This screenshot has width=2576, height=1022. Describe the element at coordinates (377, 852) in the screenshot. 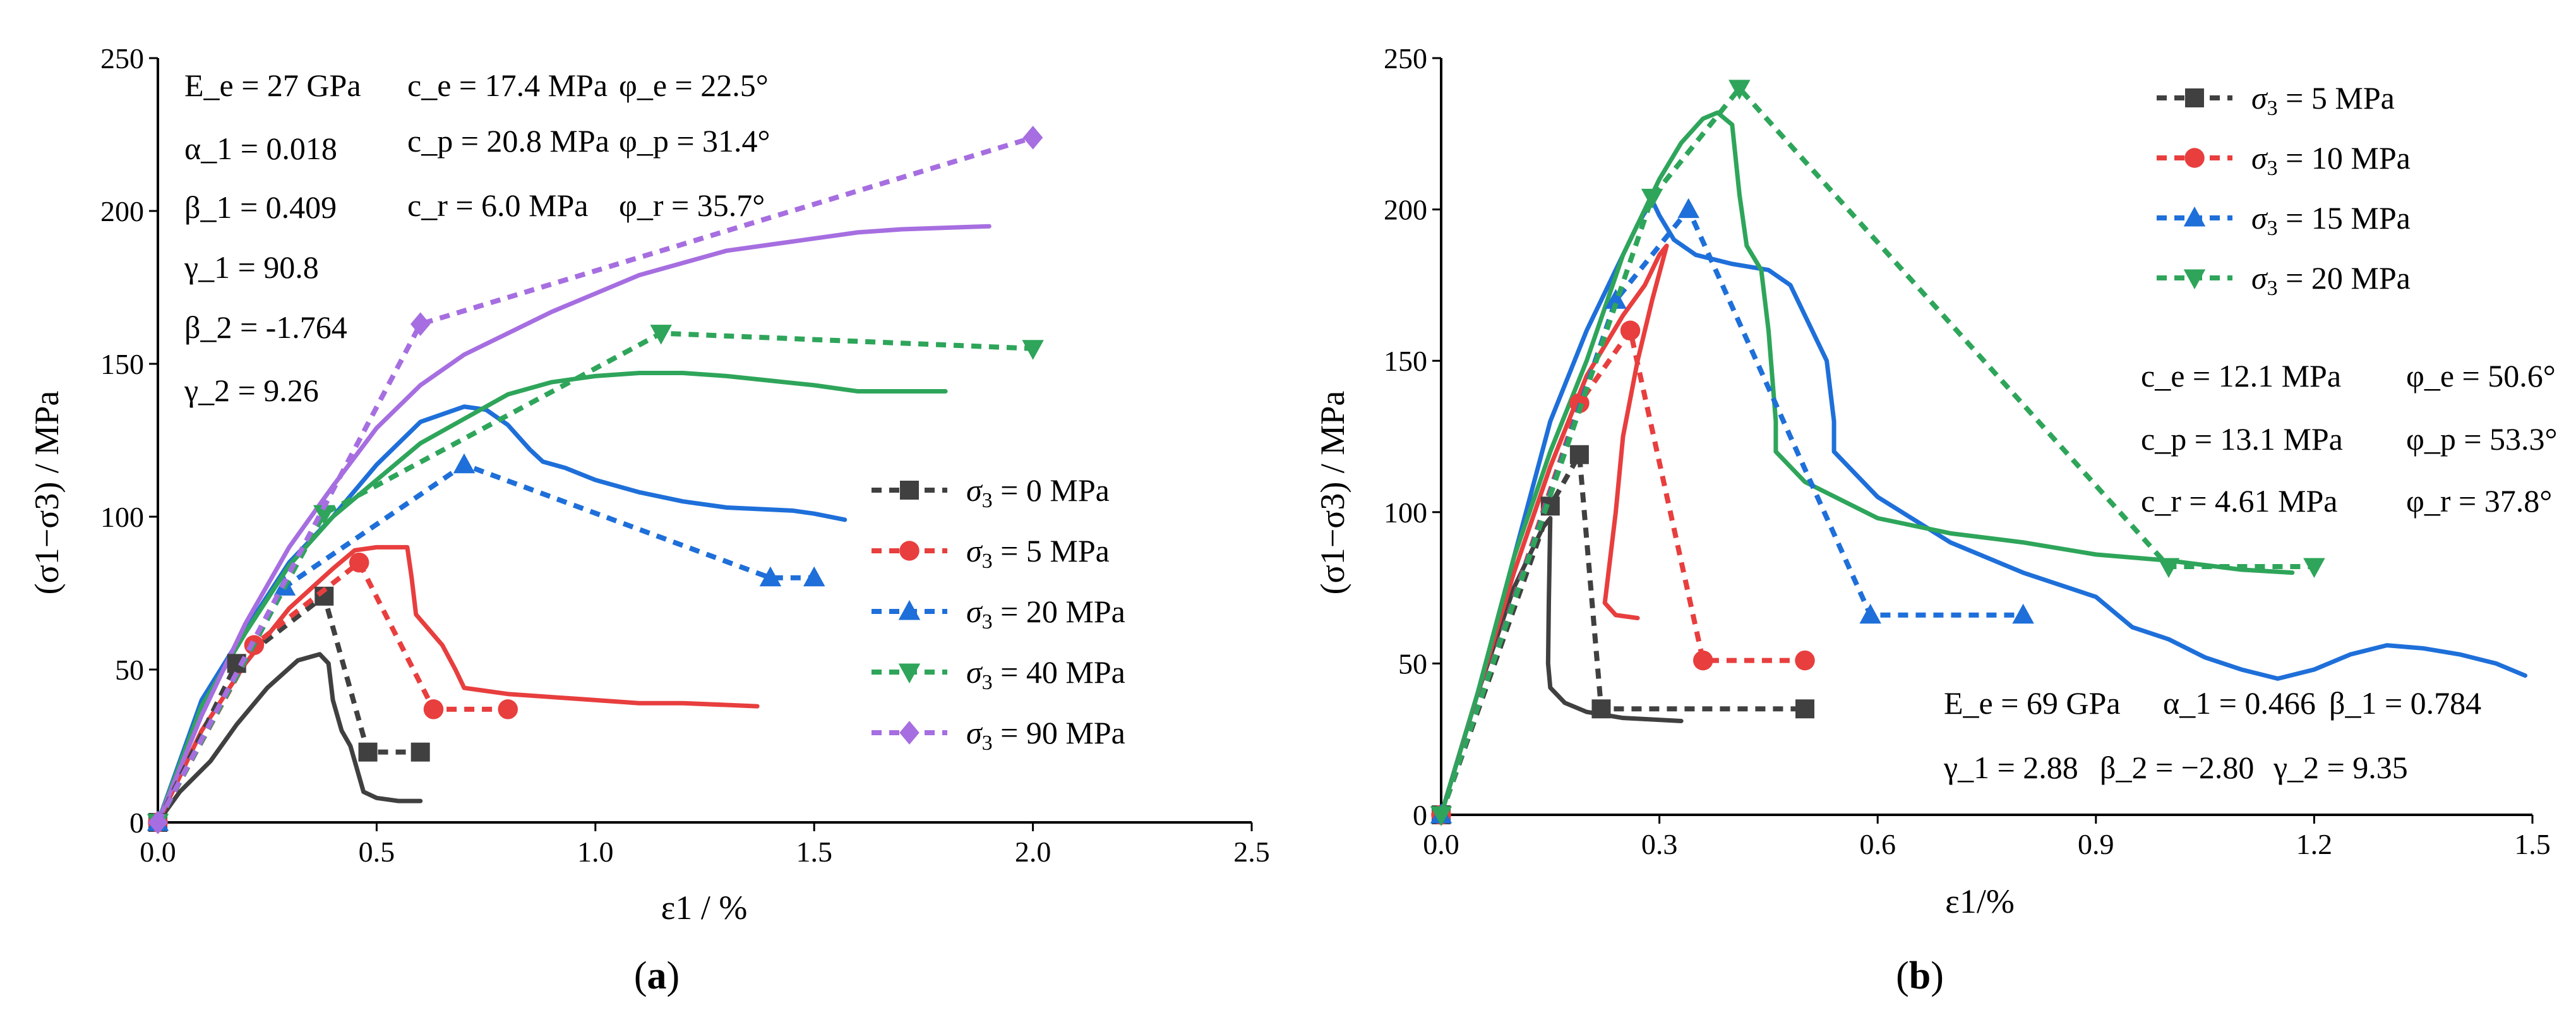

I see `x-tick-label: 0.5` at that location.